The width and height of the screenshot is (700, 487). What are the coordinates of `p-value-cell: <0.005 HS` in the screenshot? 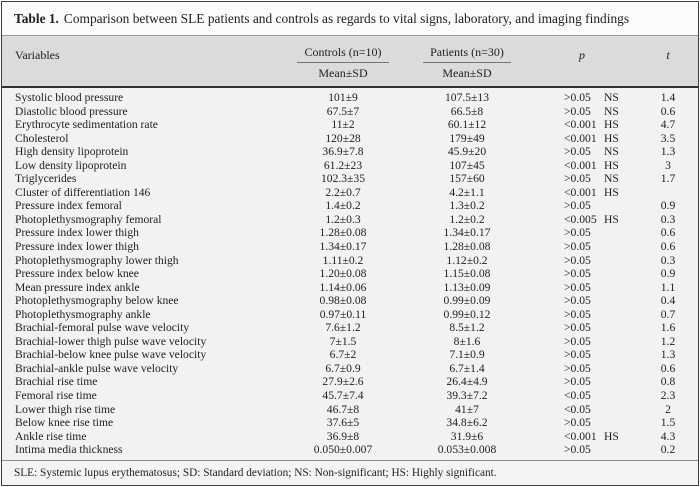 It's located at (582, 220).